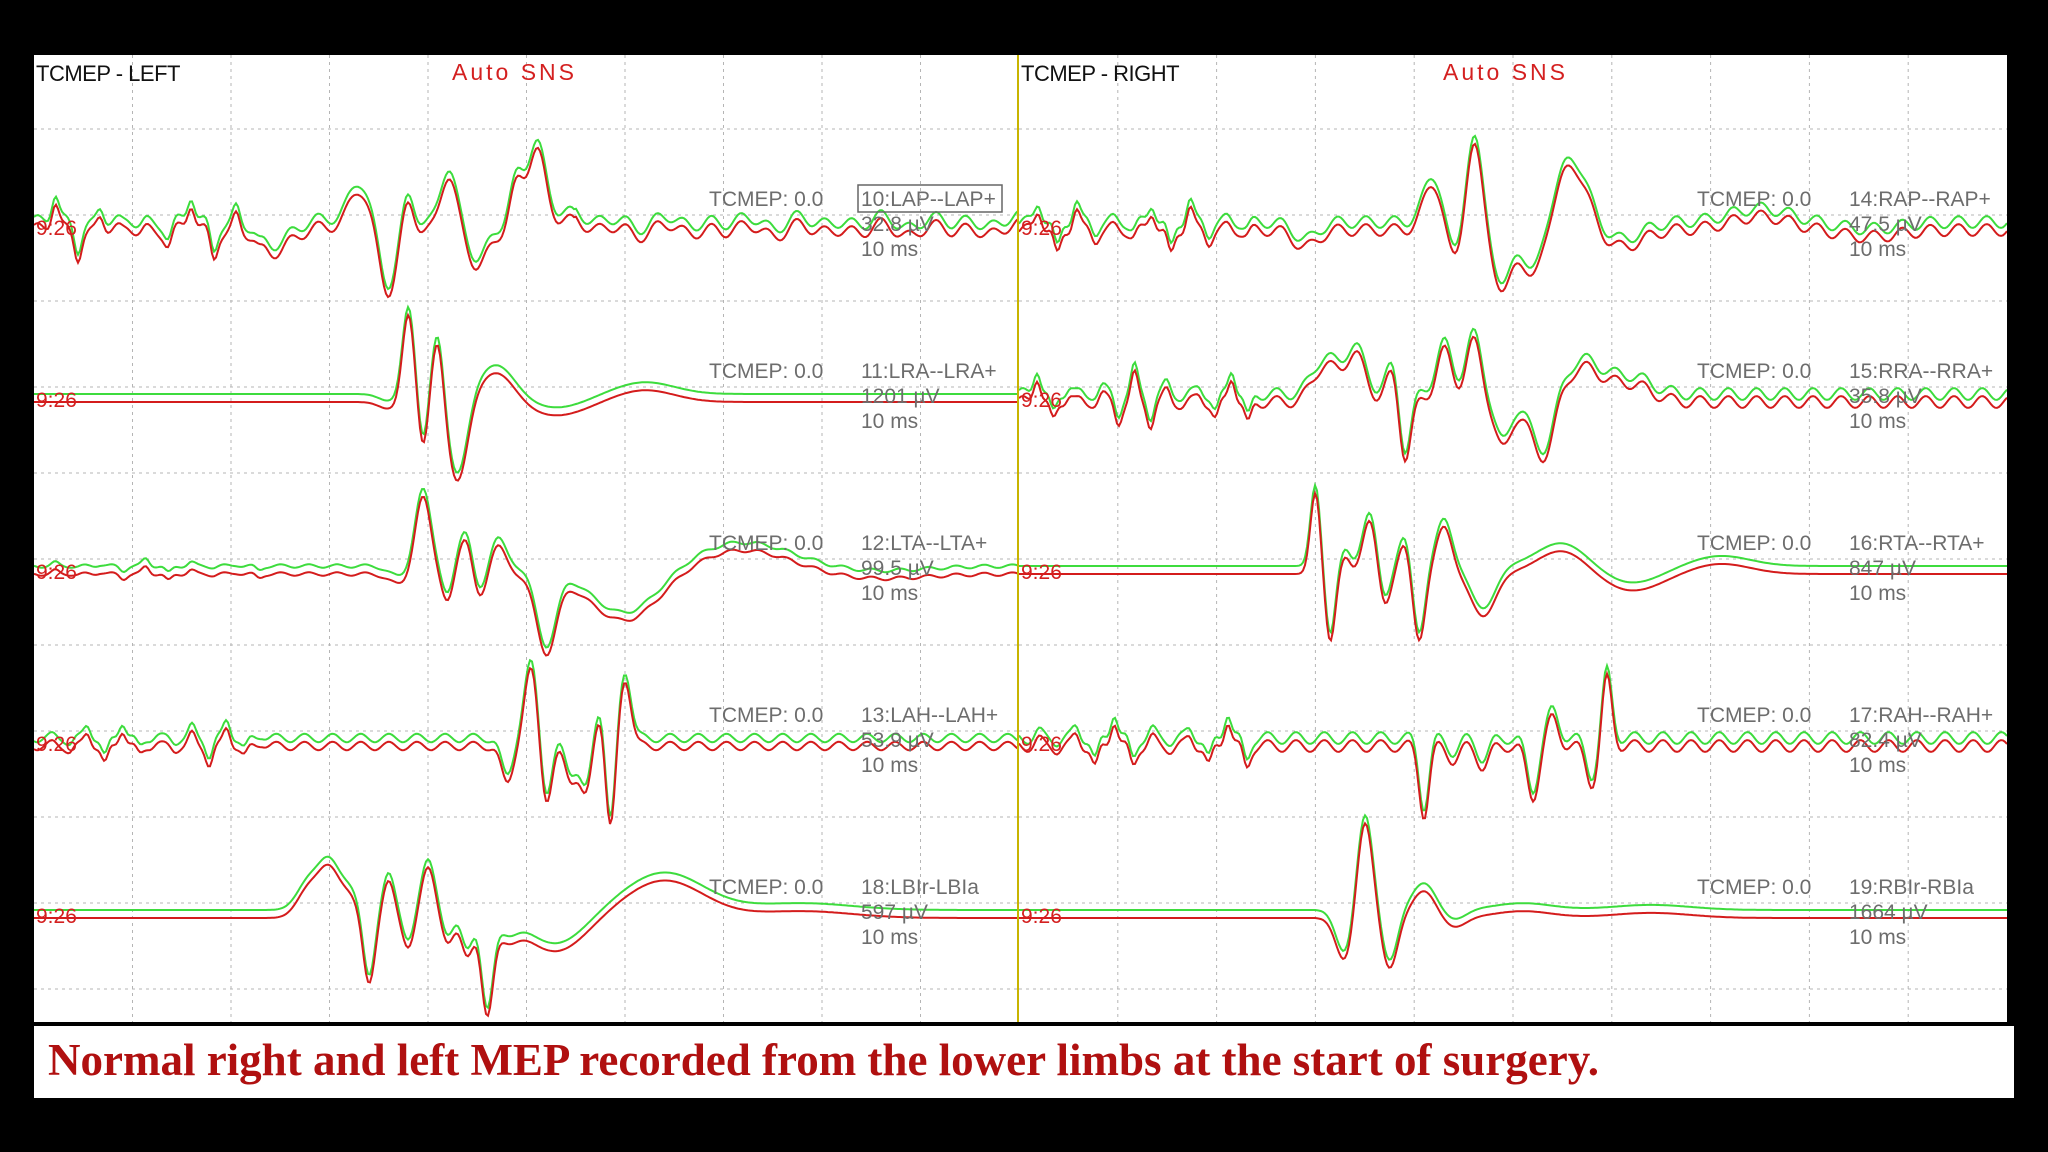 Image resolution: width=2048 pixels, height=1152 pixels. Describe the element at coordinates (1100, 73) in the screenshot. I see `right-panel-title: TCMEP - RIGHT` at that location.